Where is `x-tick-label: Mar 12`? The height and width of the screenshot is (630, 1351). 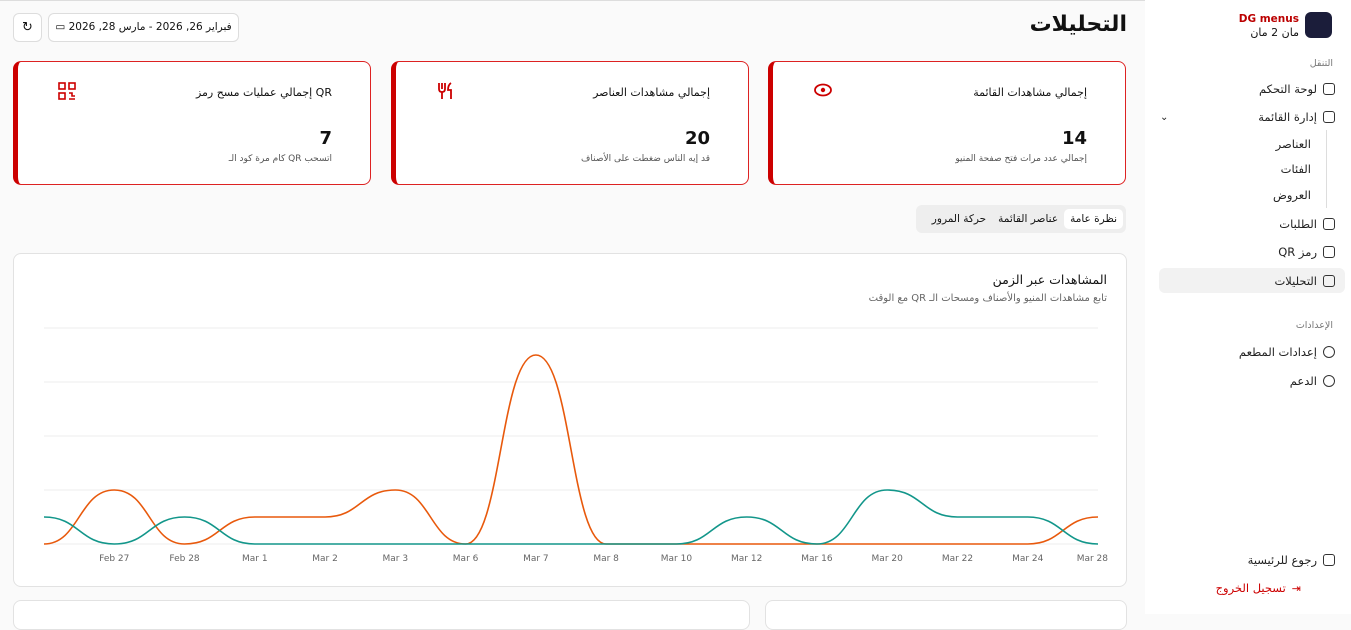
x-tick-label: Mar 12 is located at coordinates (746, 559).